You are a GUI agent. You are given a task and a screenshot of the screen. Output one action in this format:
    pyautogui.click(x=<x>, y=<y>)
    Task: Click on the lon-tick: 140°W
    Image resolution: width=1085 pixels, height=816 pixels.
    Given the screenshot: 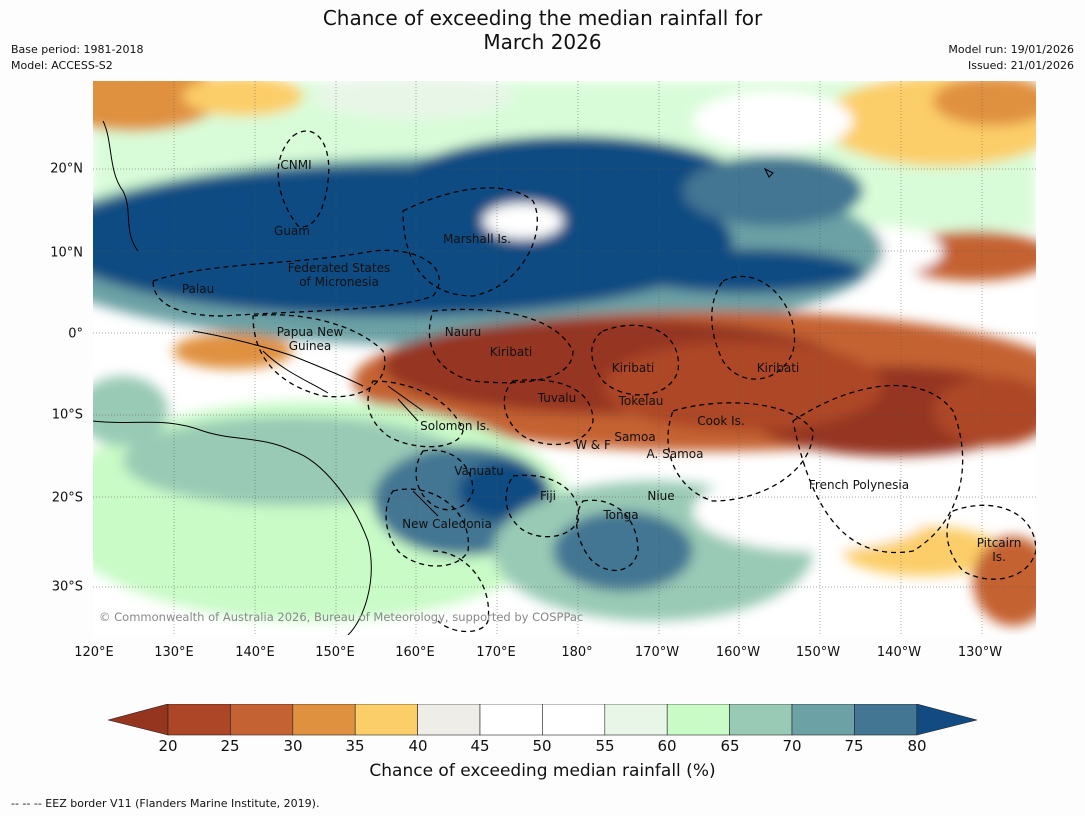 What is the action you would take?
    pyautogui.click(x=899, y=652)
    